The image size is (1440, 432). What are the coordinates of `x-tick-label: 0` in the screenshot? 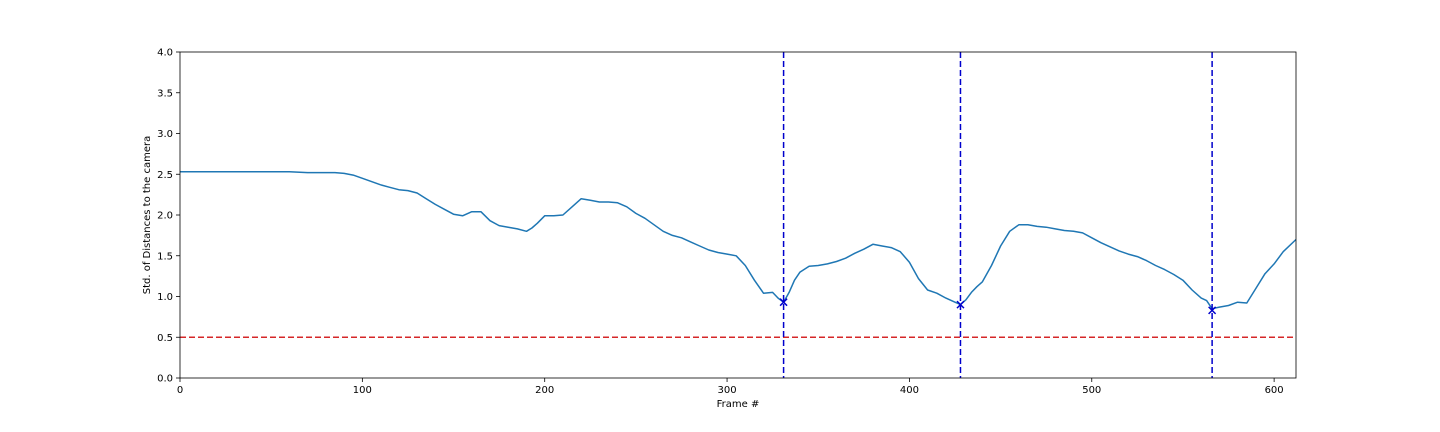 It's located at (180, 390).